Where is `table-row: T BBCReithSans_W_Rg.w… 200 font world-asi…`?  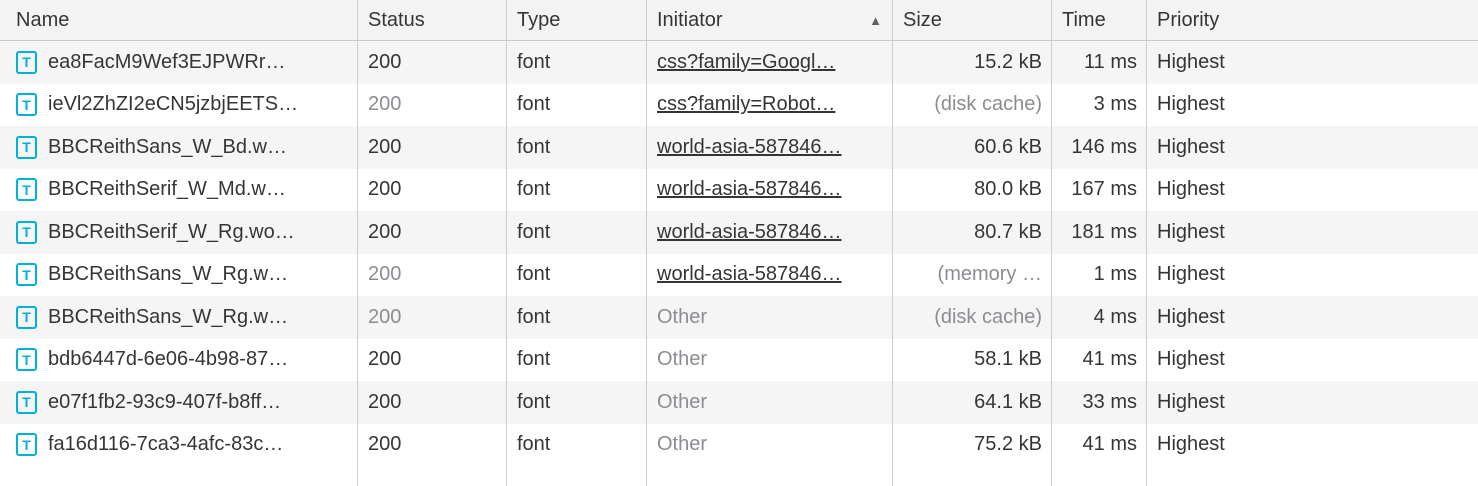
table-row: T BBCReithSans_W_Rg.w… 200 font world-asi… is located at coordinates (739, 274).